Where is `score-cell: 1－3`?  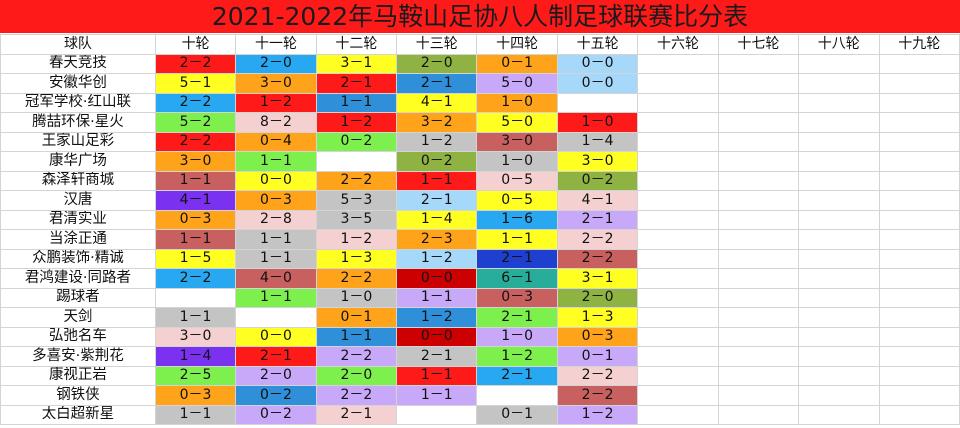
score-cell: 1－3 is located at coordinates (597, 317).